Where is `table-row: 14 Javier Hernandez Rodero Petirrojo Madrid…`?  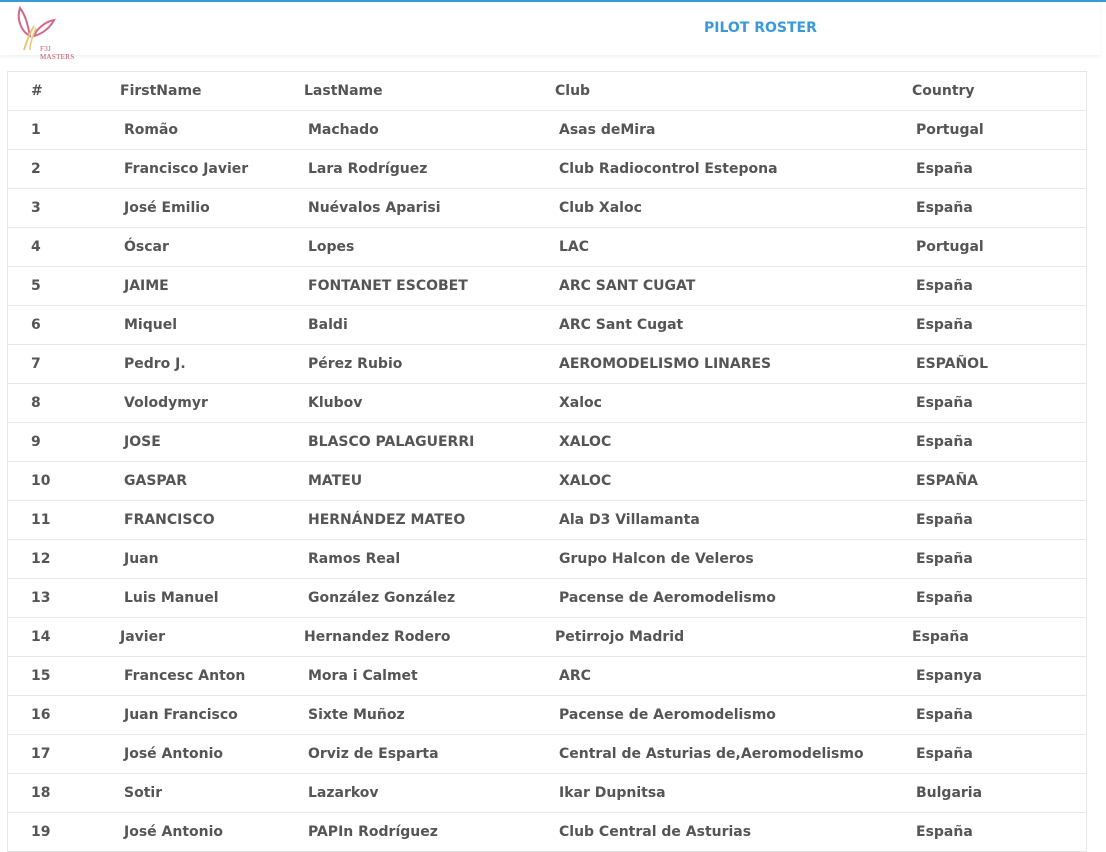 table-row: 14 Javier Hernandez Rodero Petirrojo Madrid… is located at coordinates (547, 637).